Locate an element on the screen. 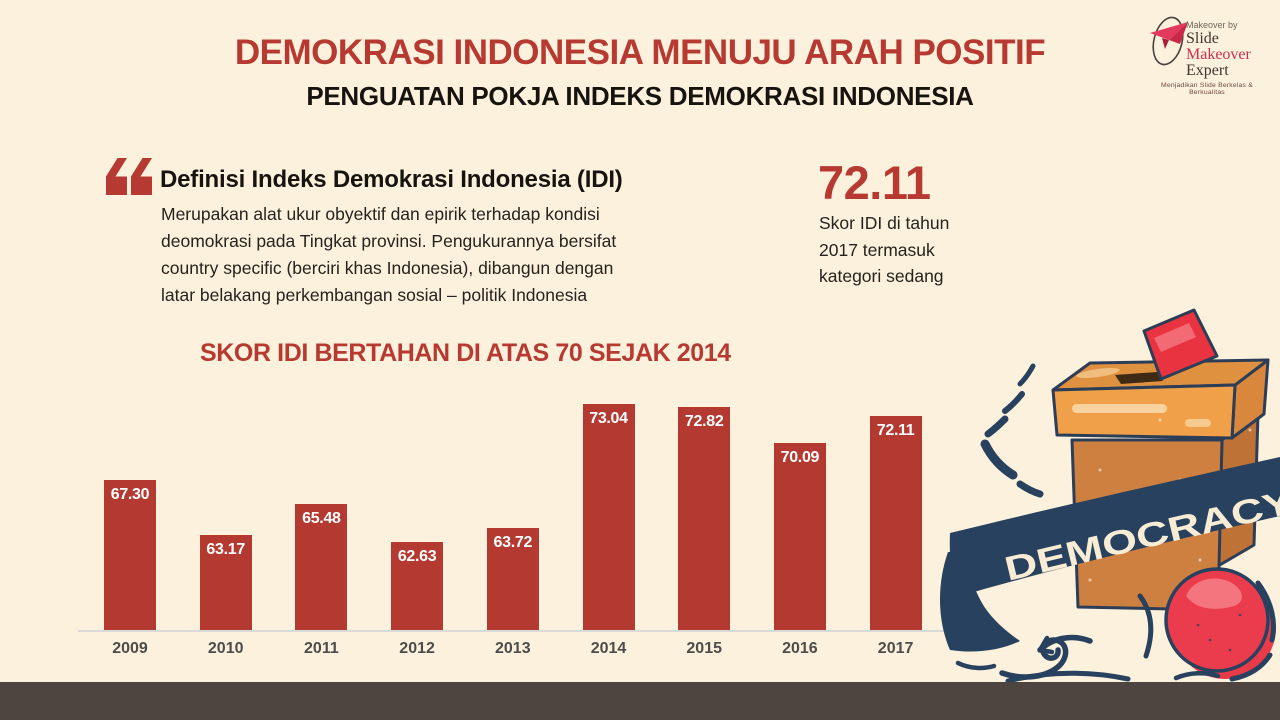 The width and height of the screenshot is (1280, 720). bar-2013: 63.72 is located at coordinates (512, 579).